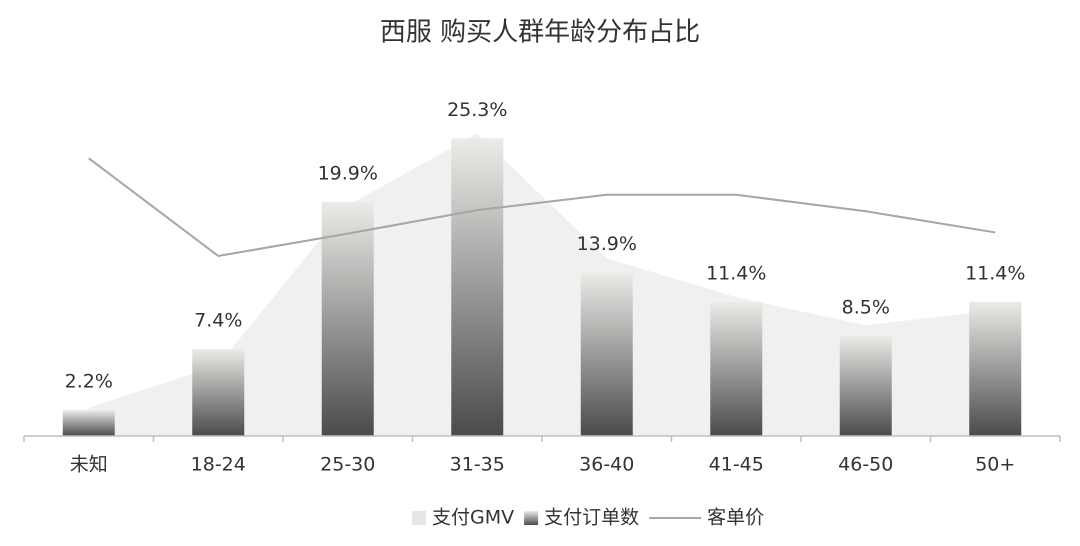 The width and height of the screenshot is (1080, 546). Describe the element at coordinates (348, 173) in the screenshot. I see `data-label: 19.9%` at that location.